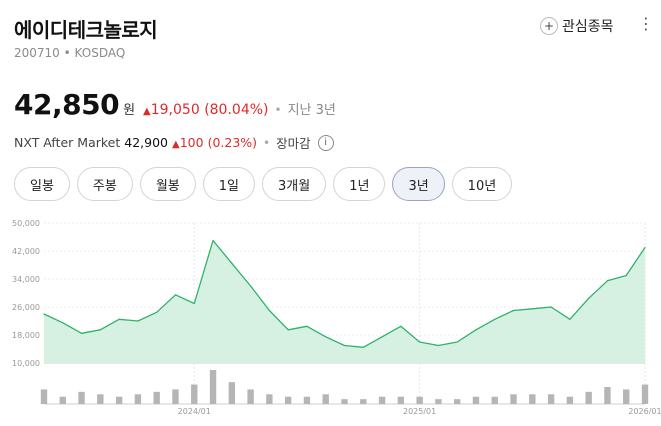  Describe the element at coordinates (549, 26) in the screenshot. I see `plus-icon: +` at that location.